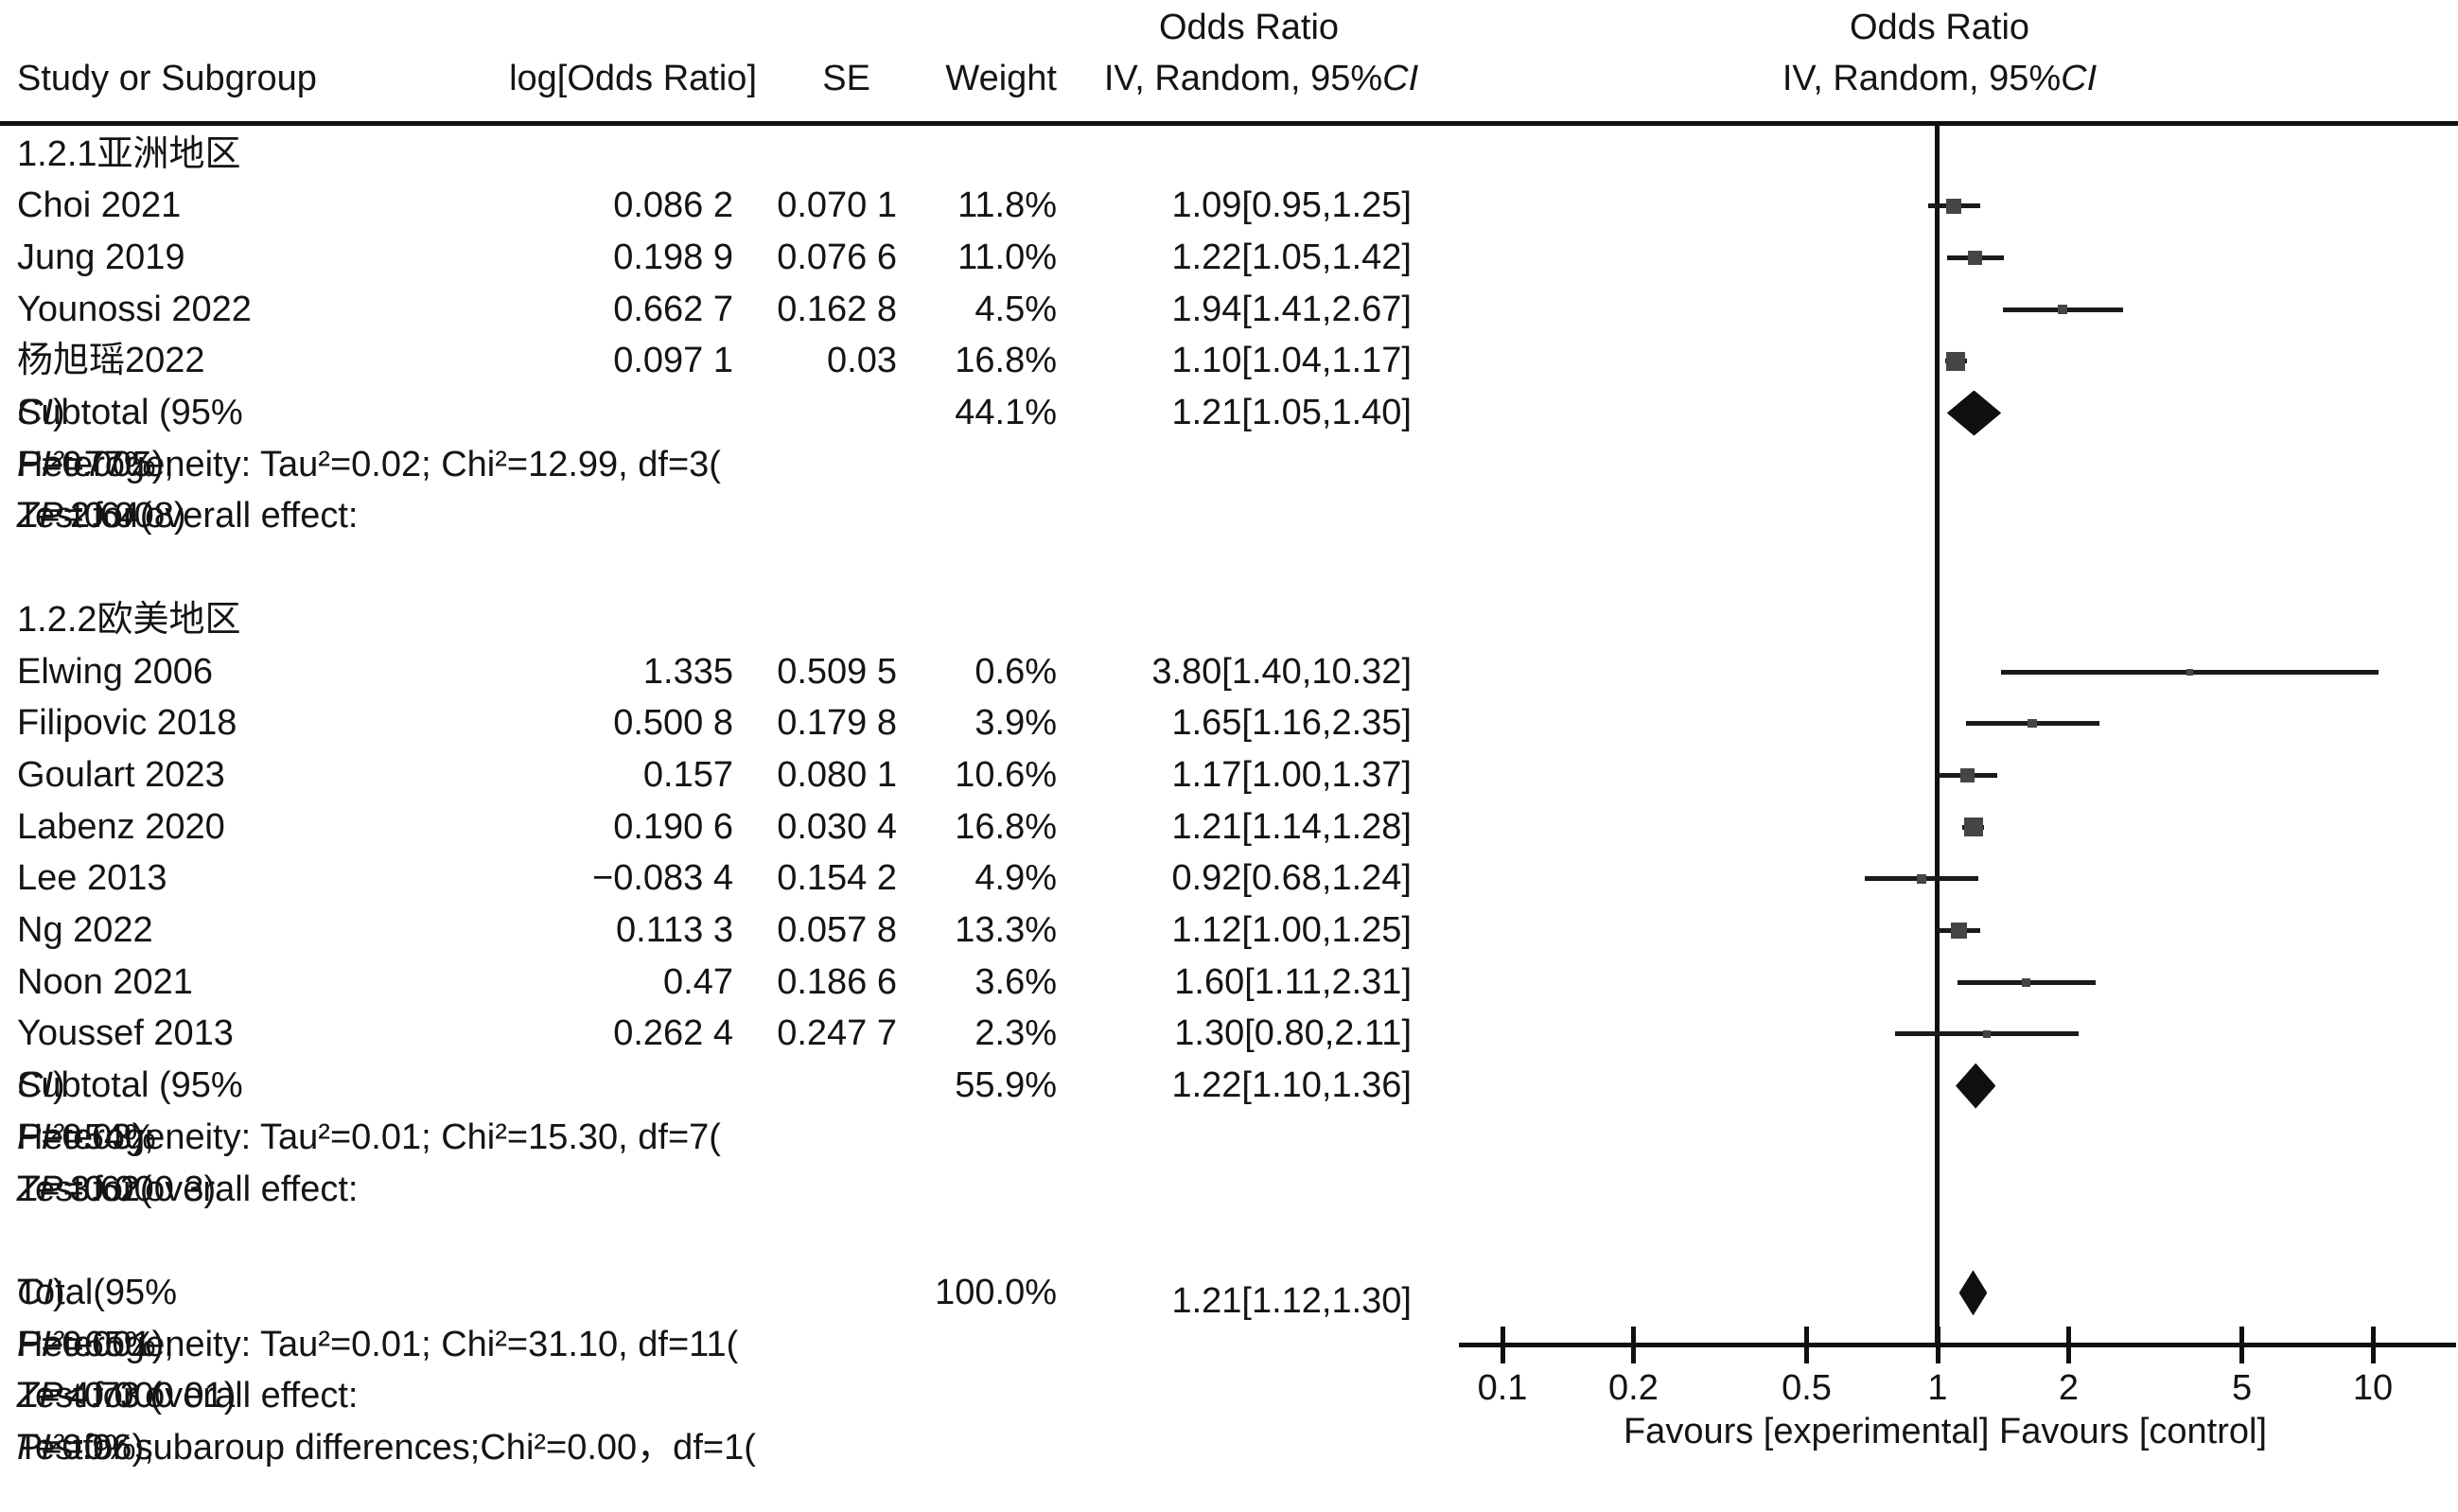 The width and height of the screenshot is (2458, 1512). Describe the element at coordinates (1291, 361) in the screenshot. I see `or-ci-text: 1.10[1.04,1.17]` at that location.